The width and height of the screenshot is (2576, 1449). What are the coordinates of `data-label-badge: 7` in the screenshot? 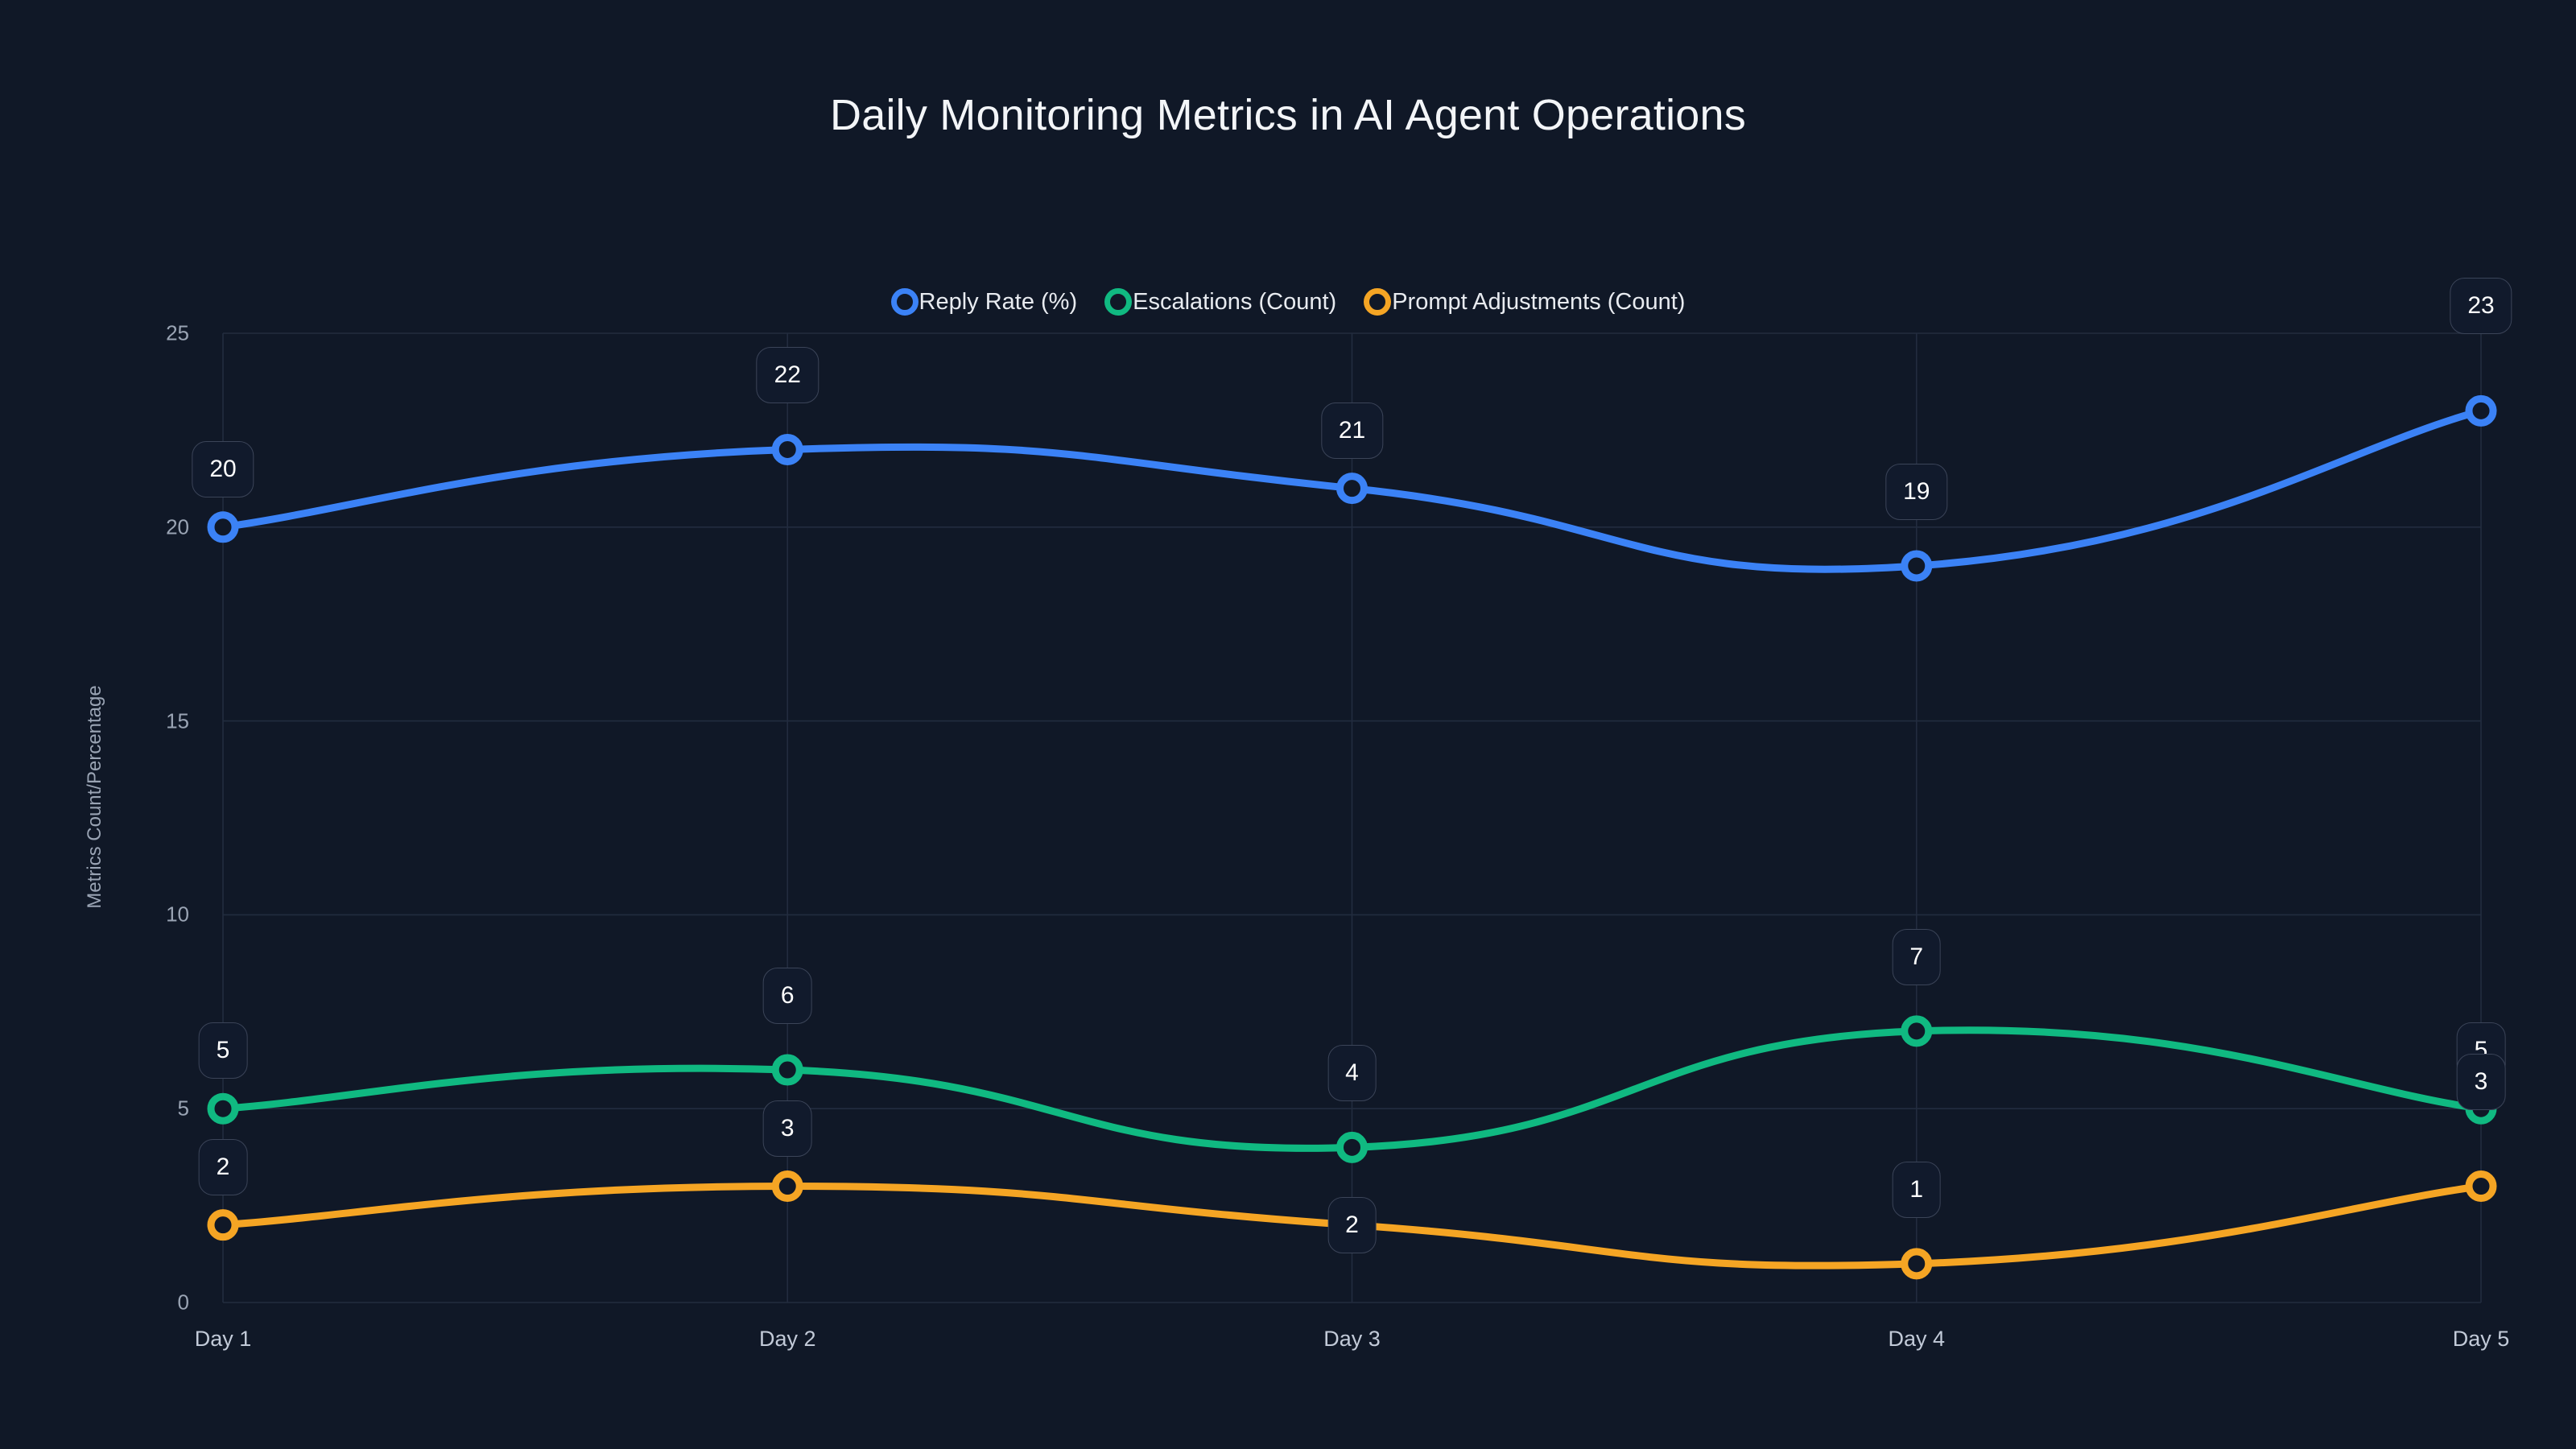 It's located at (1917, 956).